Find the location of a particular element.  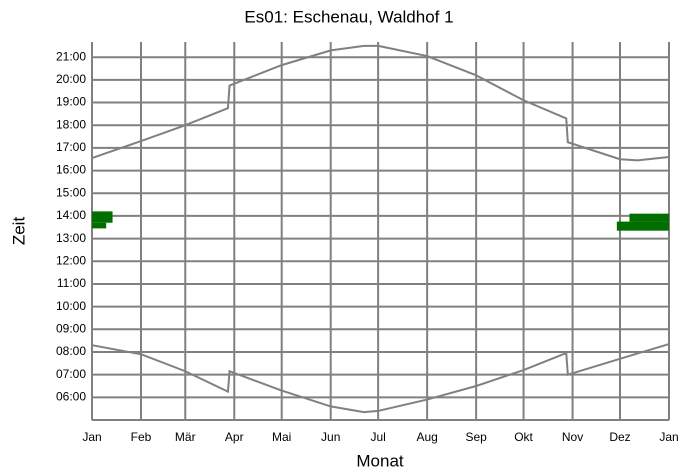

y-tick-label: 17:00 is located at coordinates (71, 147).